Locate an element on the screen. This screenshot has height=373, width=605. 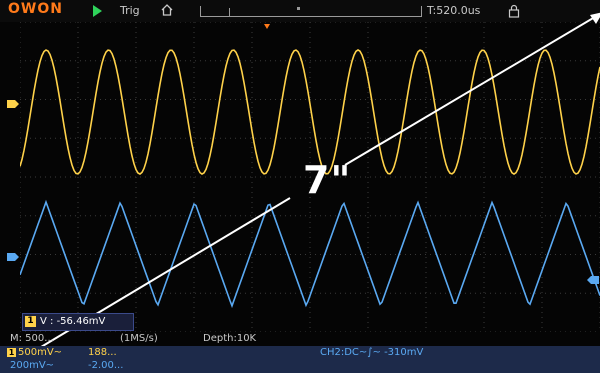
screen-size-label: 7" is located at coordinates (327, 180).